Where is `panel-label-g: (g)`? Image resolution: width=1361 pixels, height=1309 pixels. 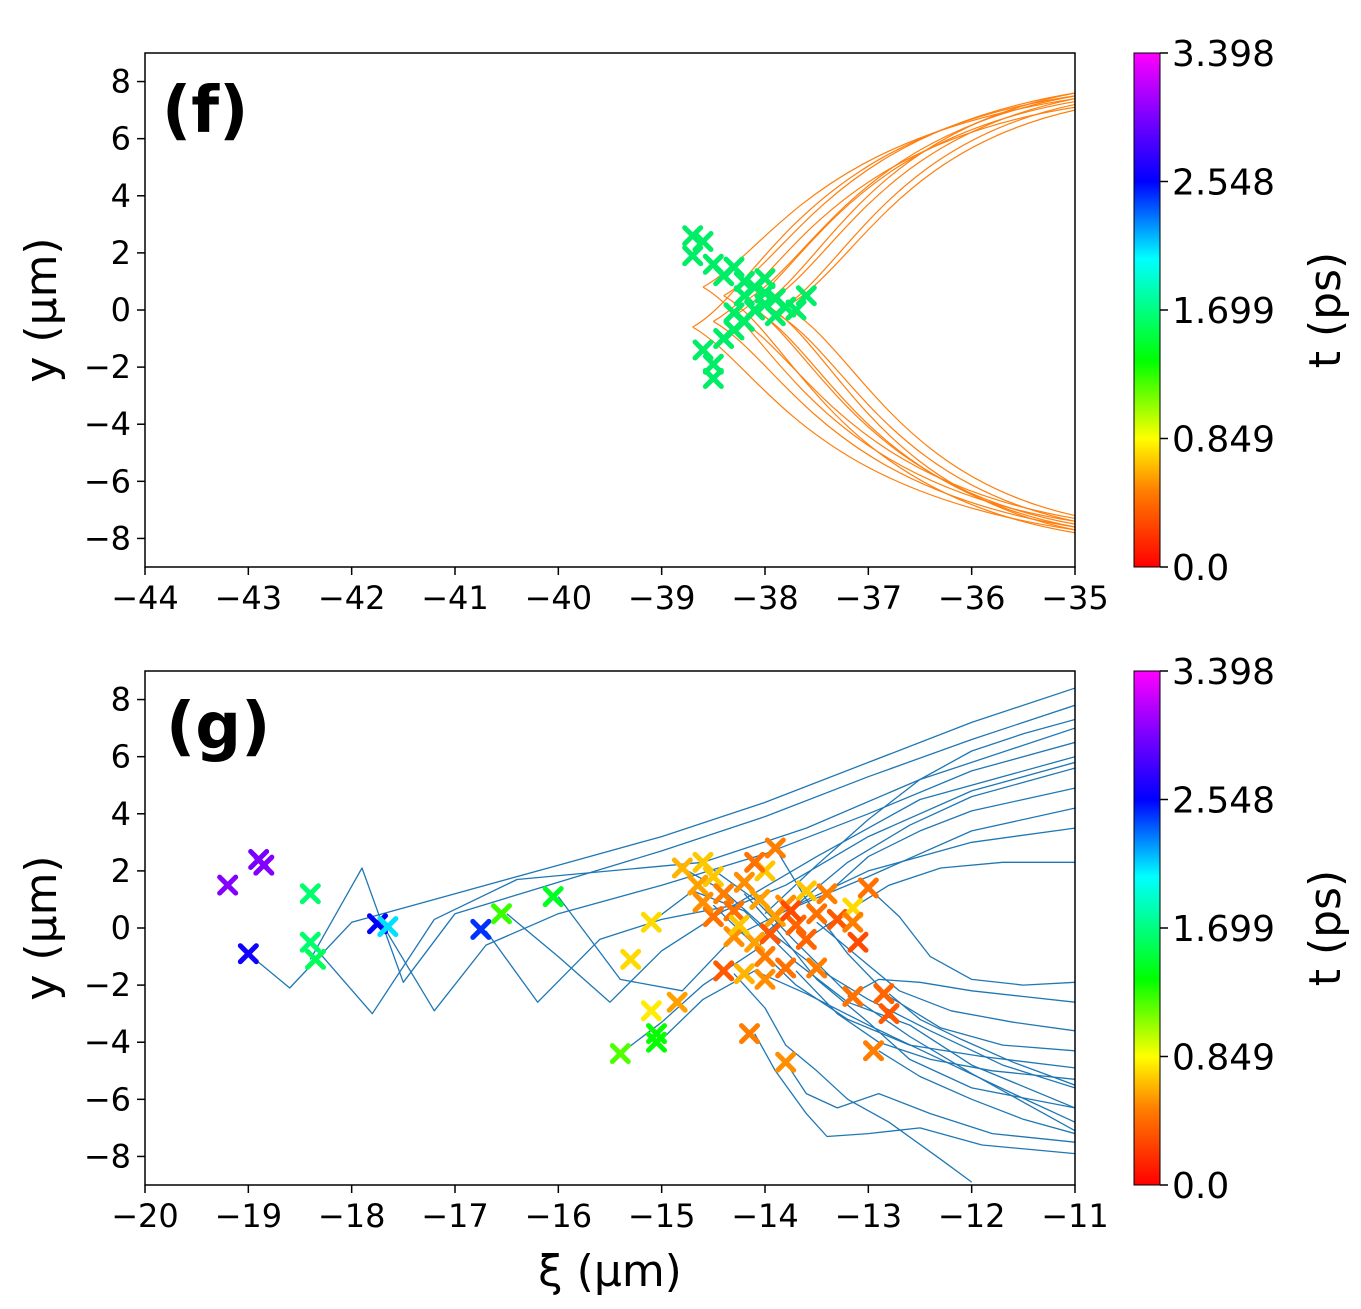 panel-label-g: (g) is located at coordinates (218, 727).